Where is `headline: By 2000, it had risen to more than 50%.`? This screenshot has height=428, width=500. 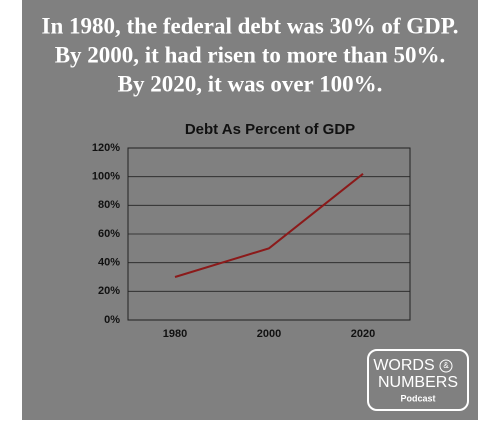
headline: By 2000, it had risen to more than 50%. is located at coordinates (250, 54).